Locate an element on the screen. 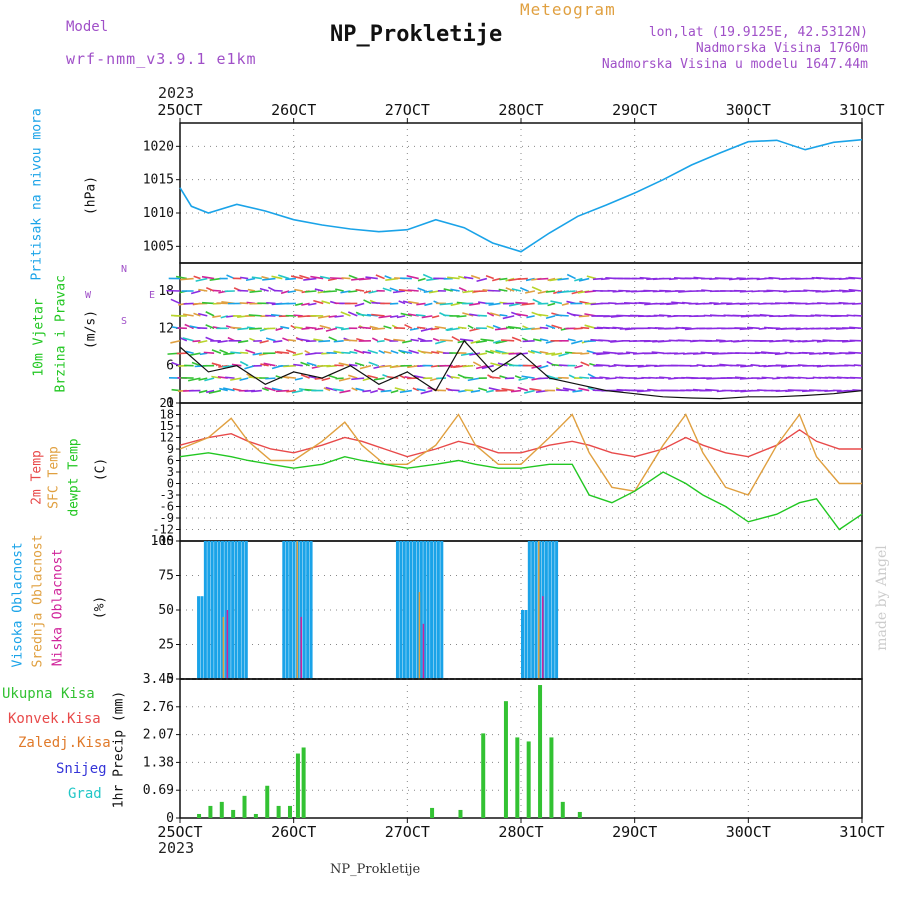 This screenshot has width=900, height=900. x-tick-label-top: 30OCT is located at coordinates (748, 110).